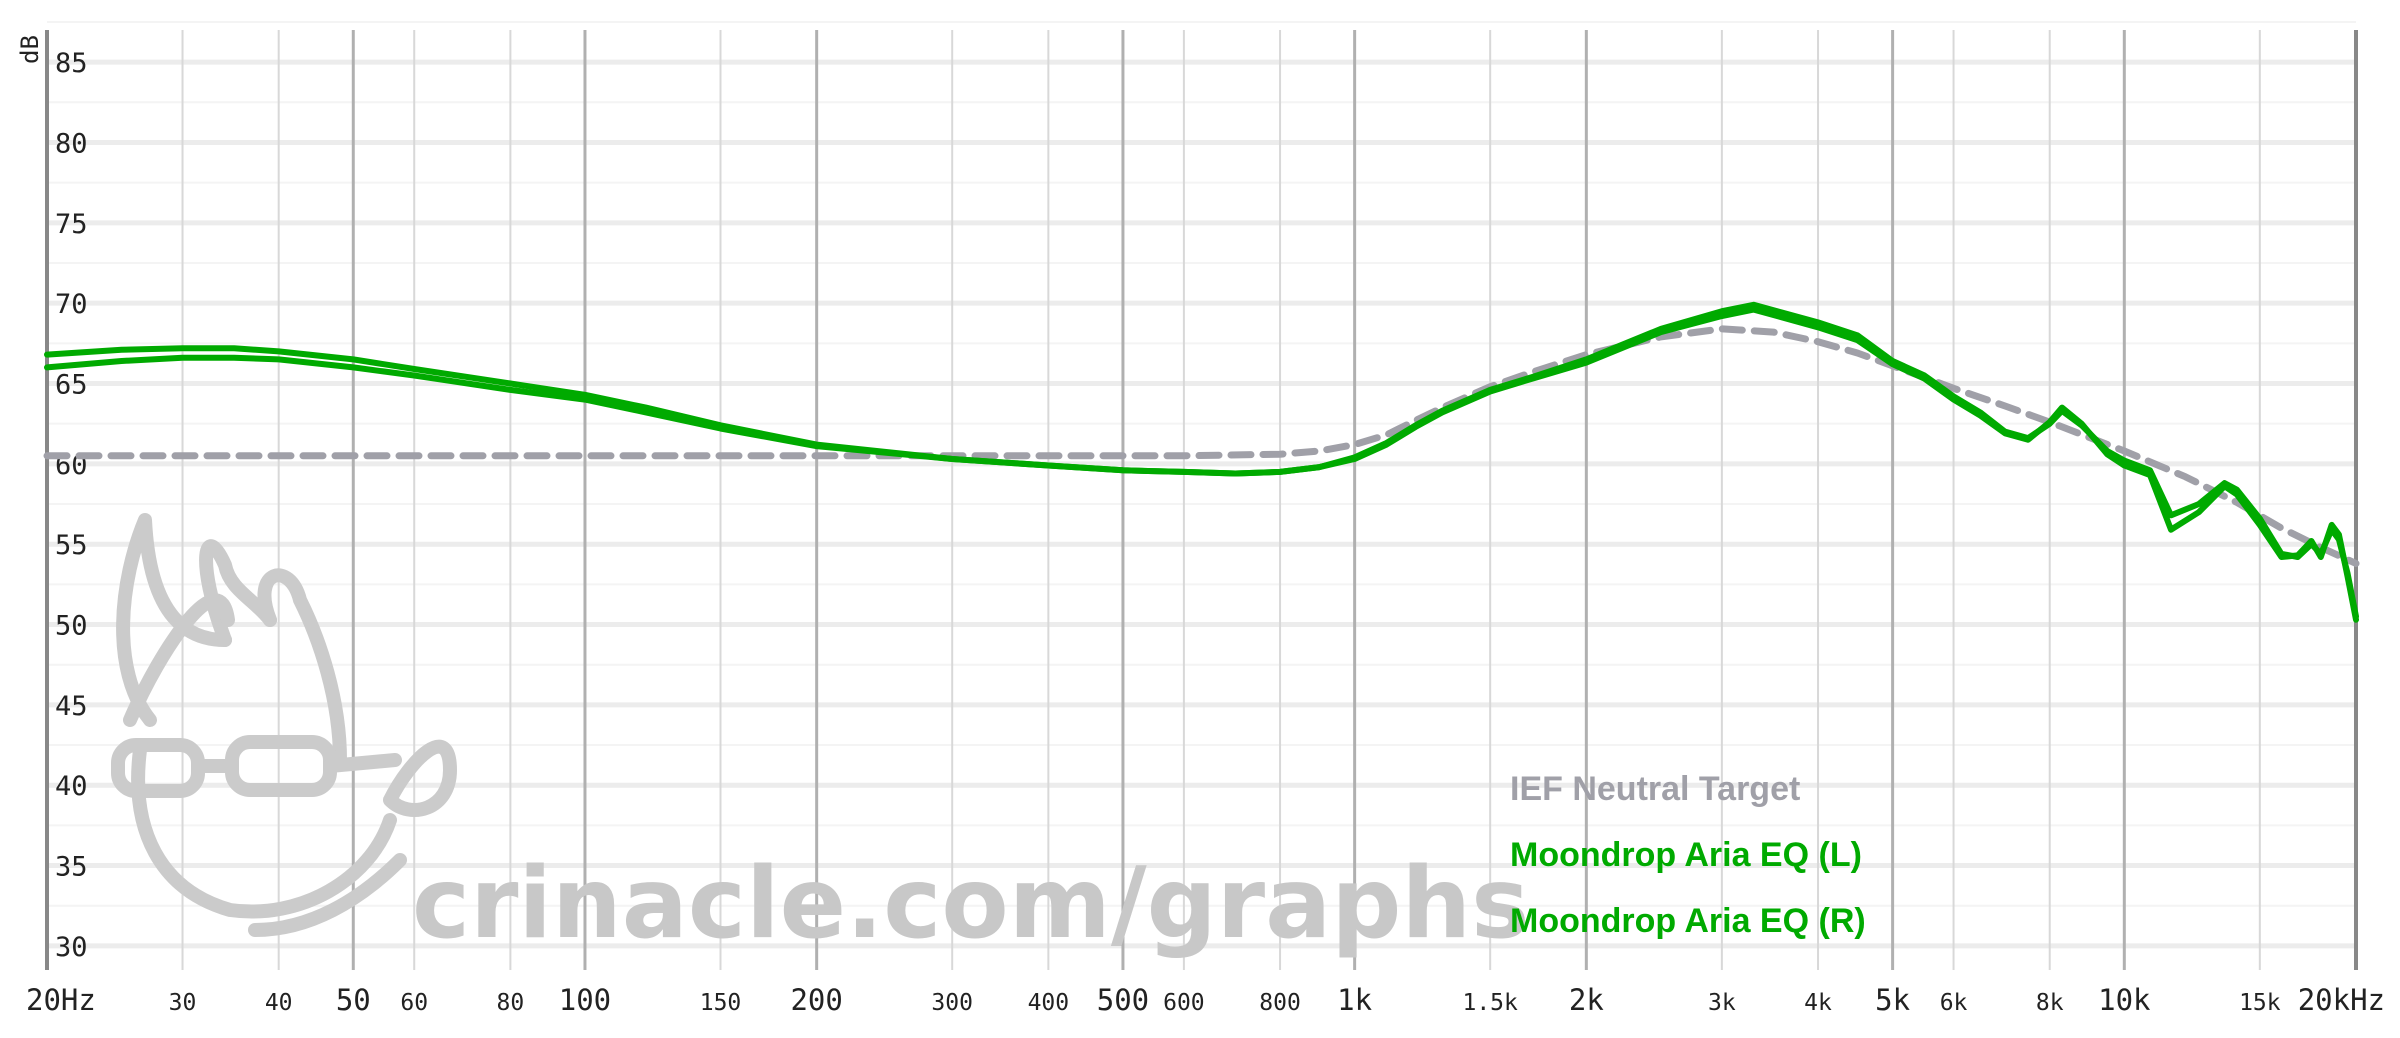  I want to click on x-tick-label: 80, so click(511, 1003).